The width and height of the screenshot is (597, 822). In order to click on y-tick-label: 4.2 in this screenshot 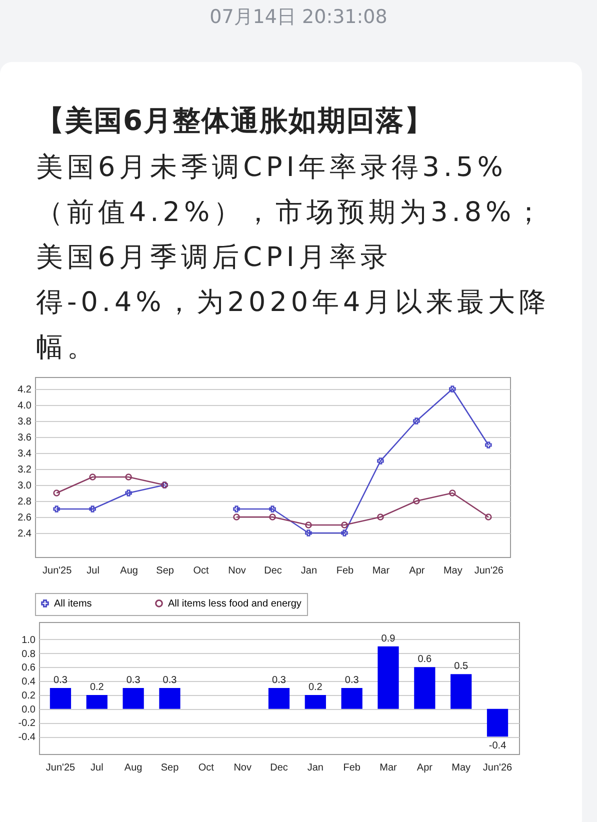, I will do `click(25, 390)`.